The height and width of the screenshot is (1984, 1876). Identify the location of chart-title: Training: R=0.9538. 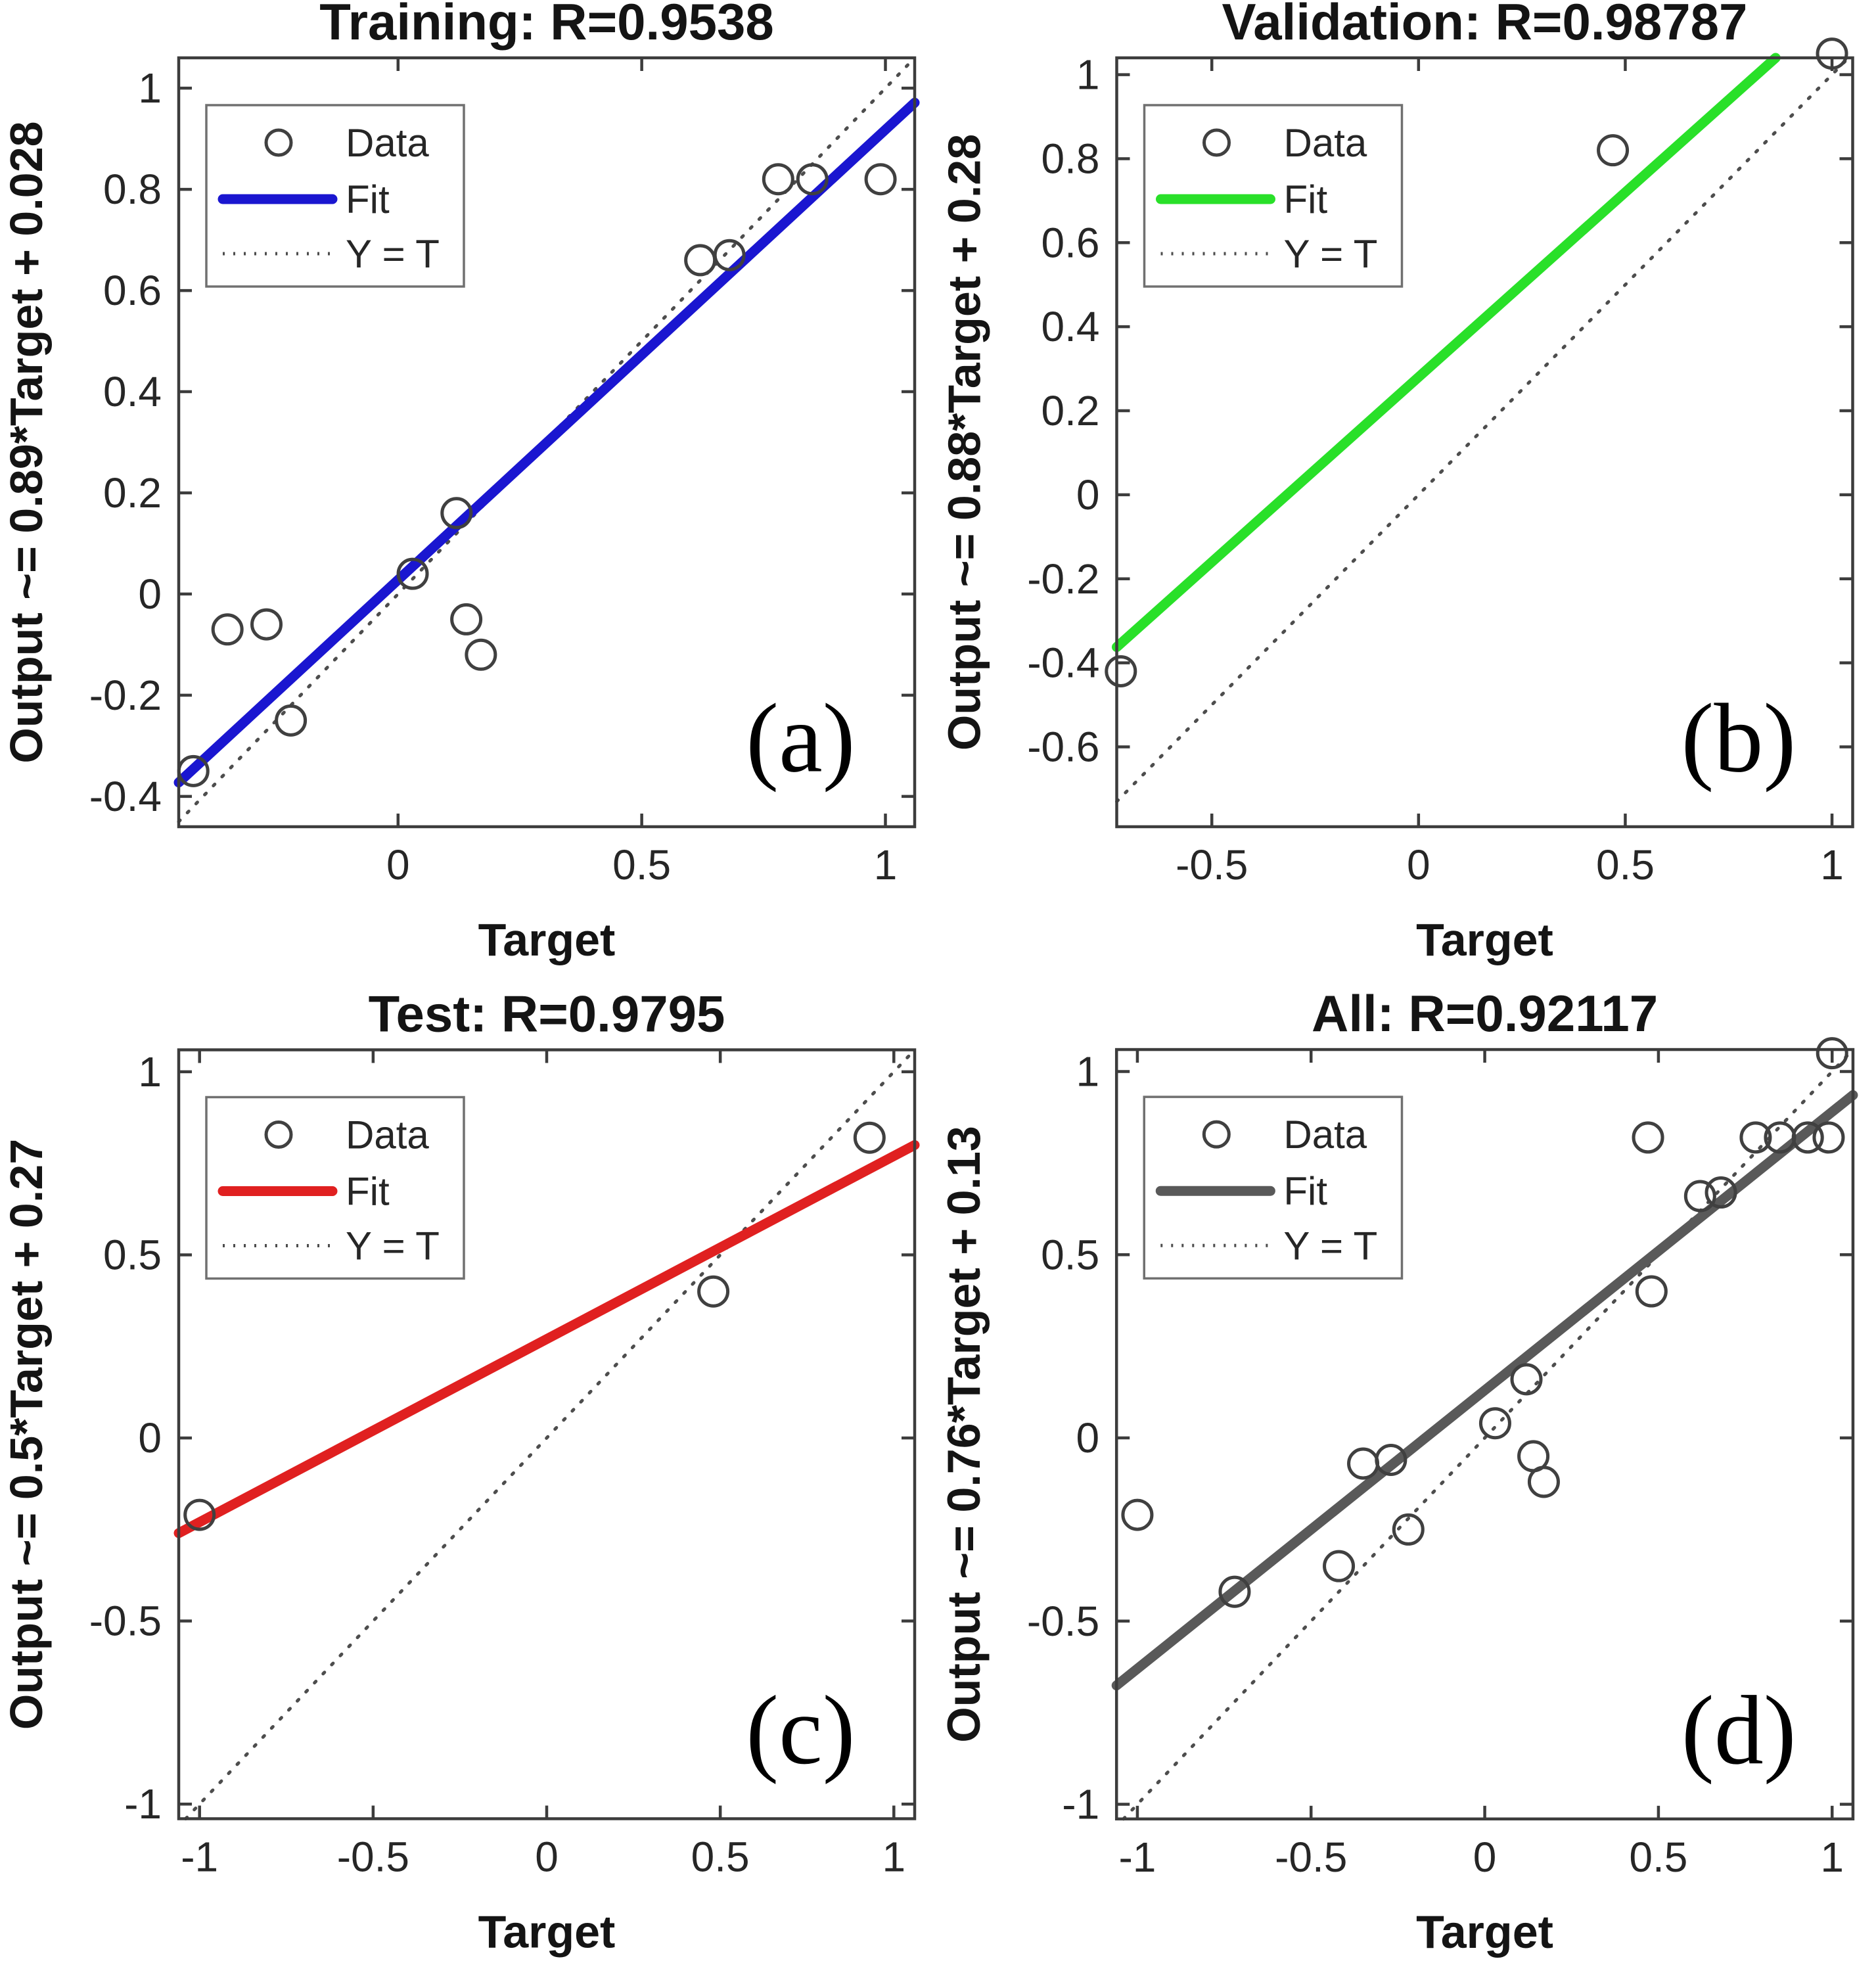
(546, 25).